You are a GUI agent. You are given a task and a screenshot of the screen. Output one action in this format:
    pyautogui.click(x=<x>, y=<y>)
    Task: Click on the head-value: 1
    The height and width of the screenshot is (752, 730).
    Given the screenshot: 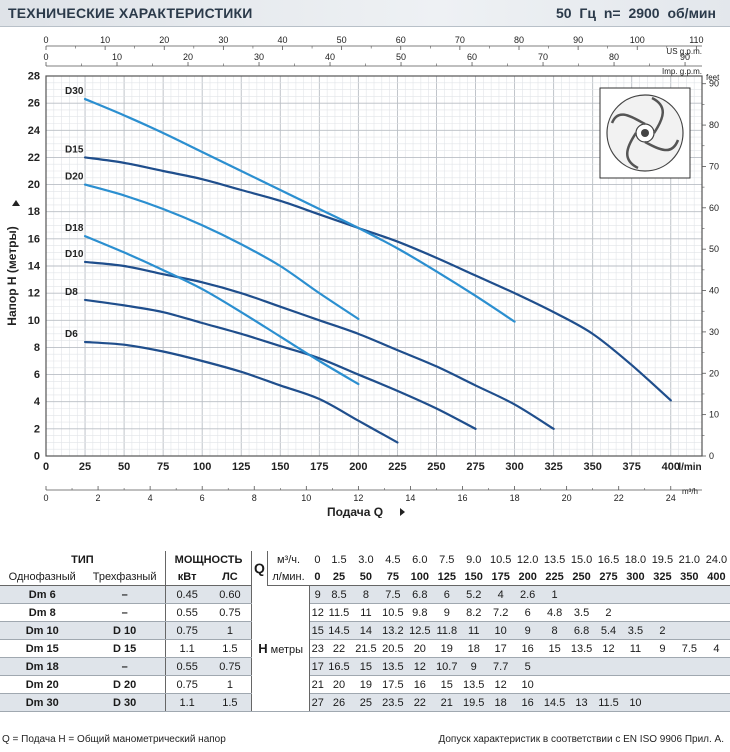 What is the action you would take?
    pyautogui.click(x=555, y=594)
    